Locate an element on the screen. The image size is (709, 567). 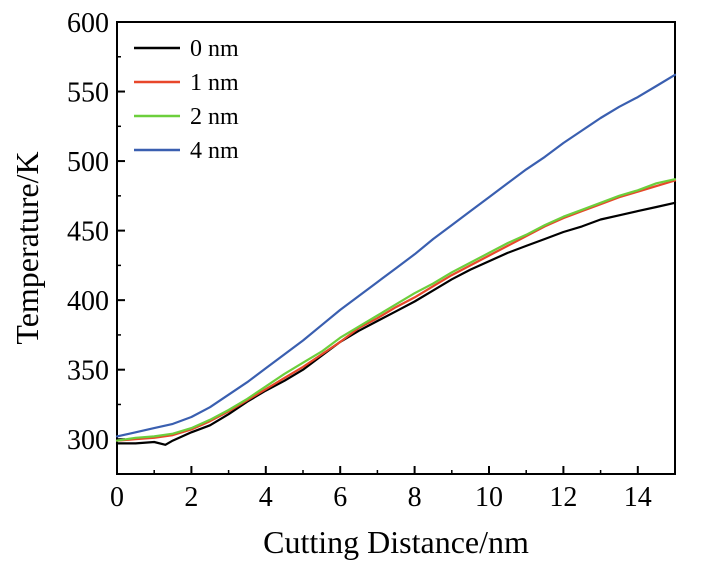
y-tick-label: 500 is located at coordinates (88, 162).